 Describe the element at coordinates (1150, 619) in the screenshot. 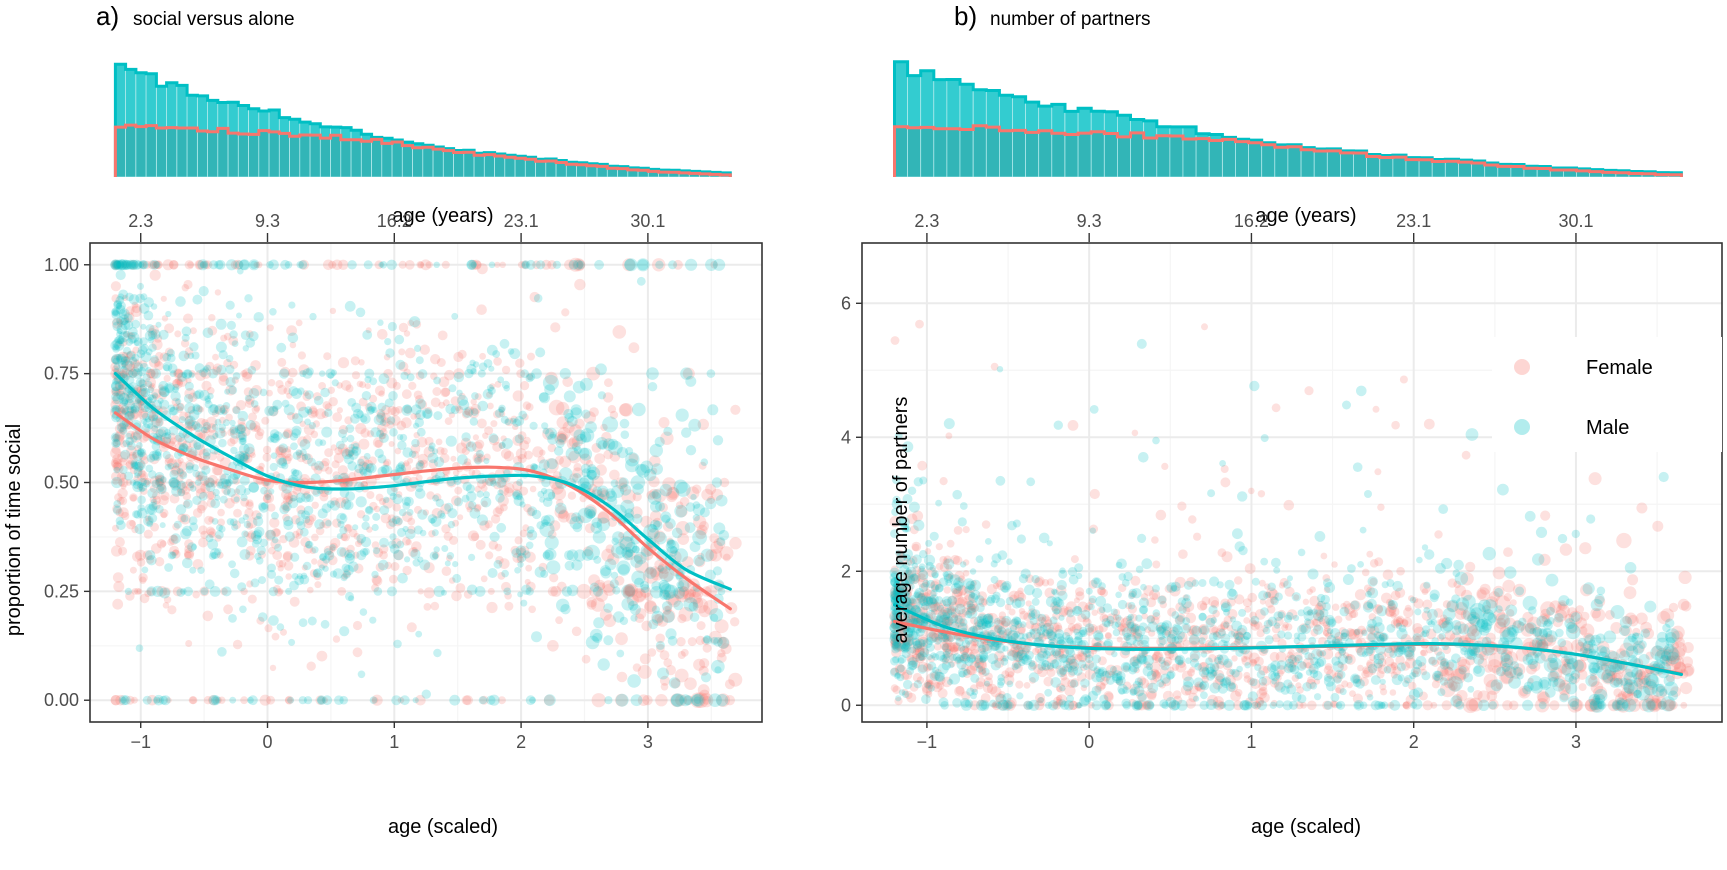

I see `panel-b-point-male` at that location.